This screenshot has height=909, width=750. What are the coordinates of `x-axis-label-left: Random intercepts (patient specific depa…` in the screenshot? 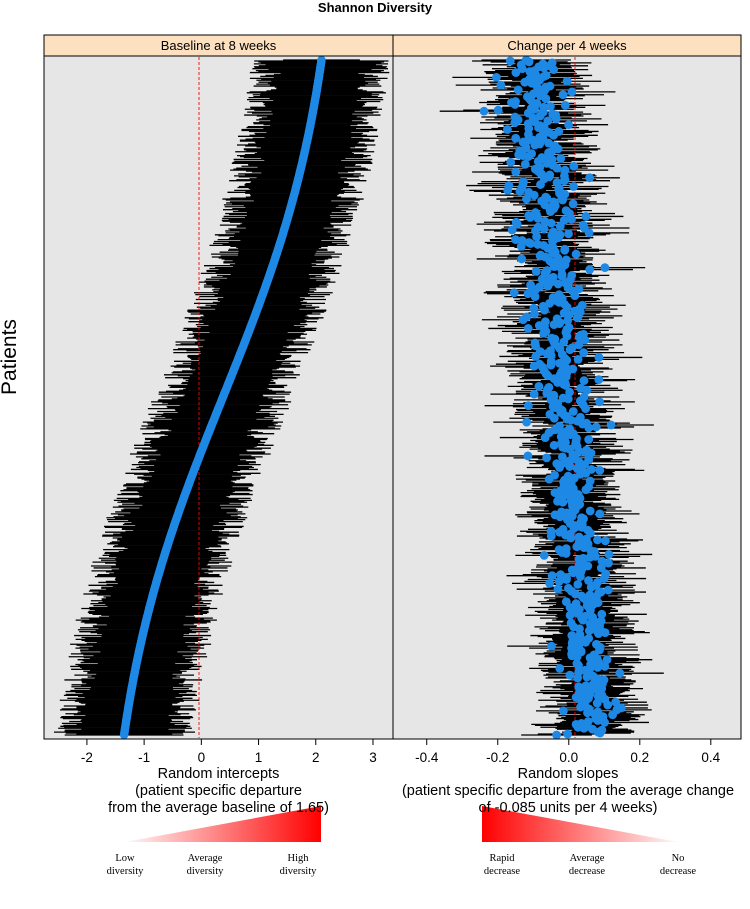 It's located at (218, 791).